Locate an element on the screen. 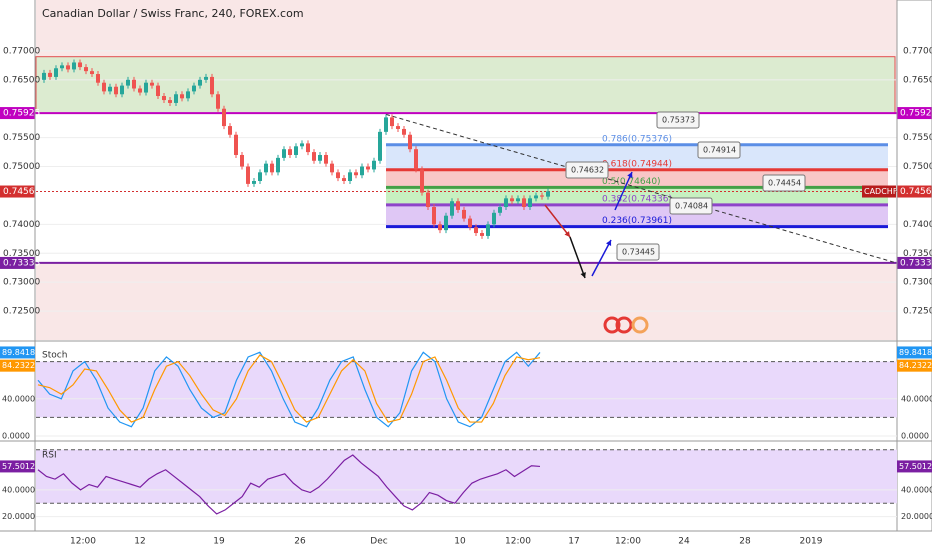 This screenshot has width=932, height=550. fib-label: 0.5(0.74640) is located at coordinates (631, 182).